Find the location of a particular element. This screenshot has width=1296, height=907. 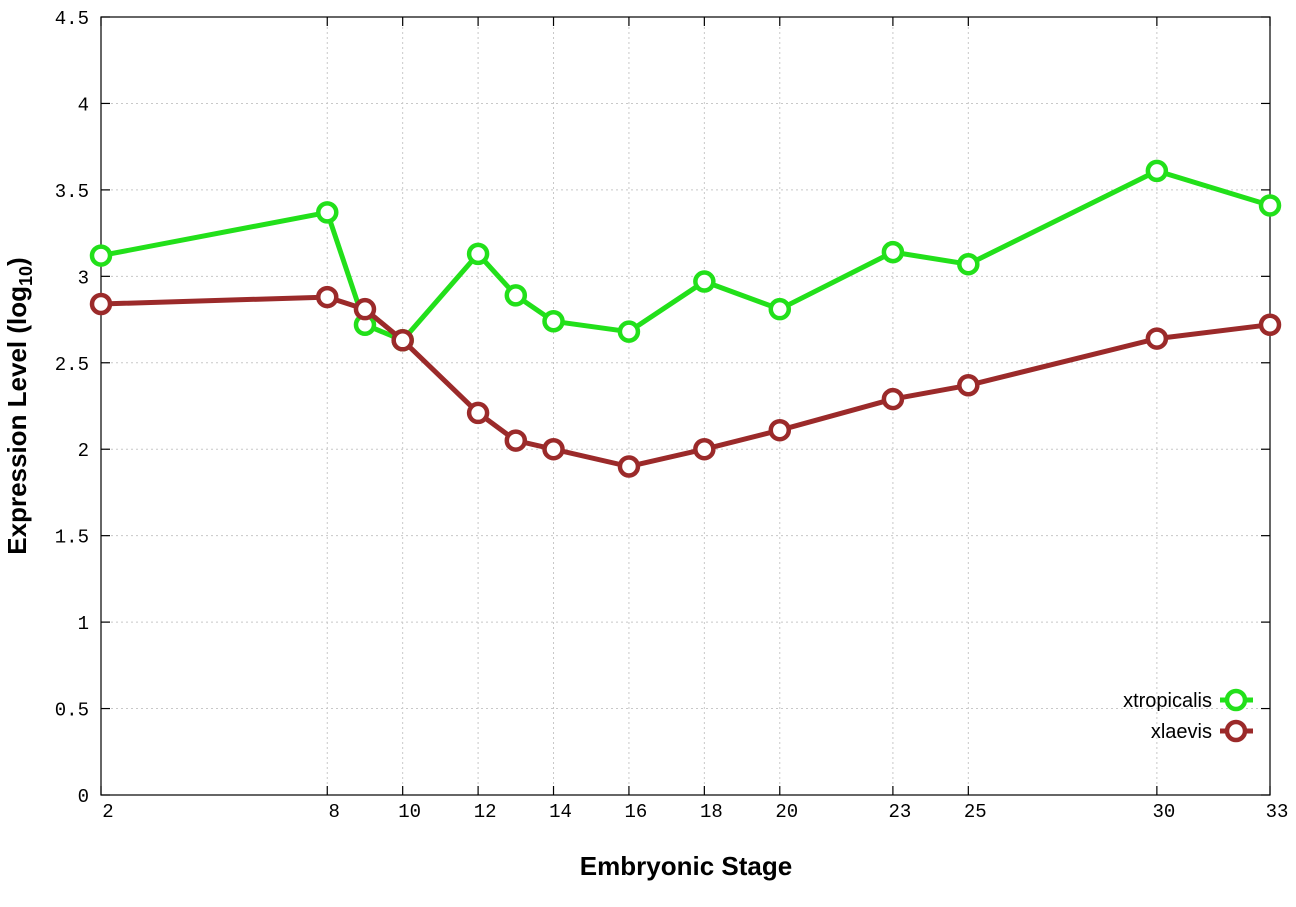

legend-label: xtropicalis is located at coordinates (1167, 701).